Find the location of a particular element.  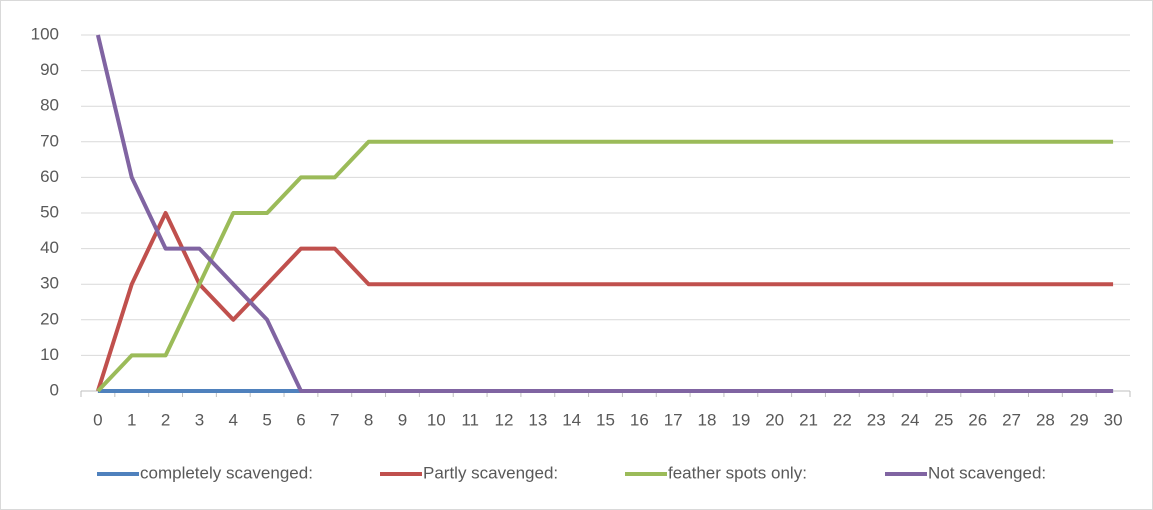

x-tick-label: 24 is located at coordinates (910, 419).